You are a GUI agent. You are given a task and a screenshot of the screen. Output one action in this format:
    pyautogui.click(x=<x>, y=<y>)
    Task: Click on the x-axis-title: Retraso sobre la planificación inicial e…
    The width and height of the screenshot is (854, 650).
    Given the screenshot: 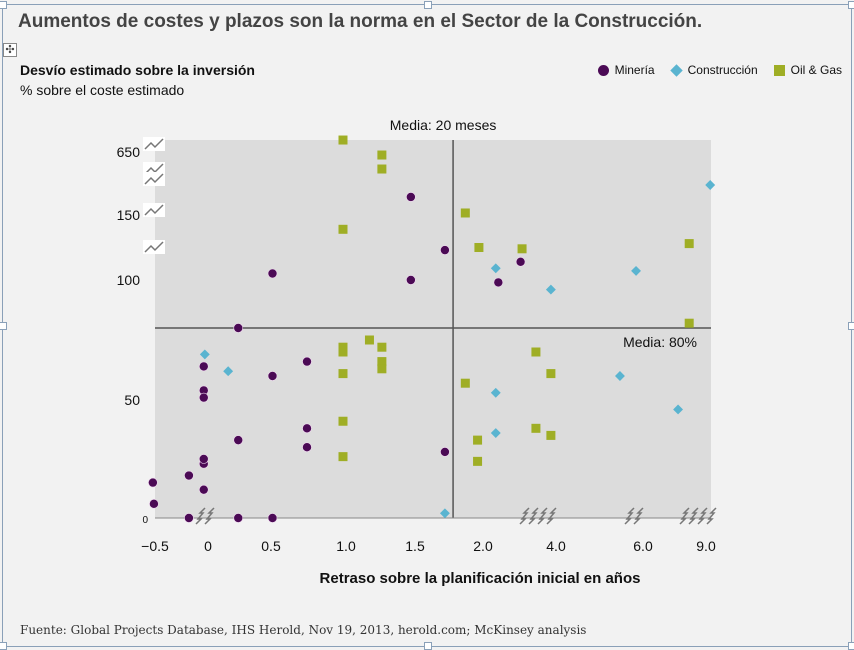 What is the action you would take?
    pyautogui.click(x=480, y=578)
    